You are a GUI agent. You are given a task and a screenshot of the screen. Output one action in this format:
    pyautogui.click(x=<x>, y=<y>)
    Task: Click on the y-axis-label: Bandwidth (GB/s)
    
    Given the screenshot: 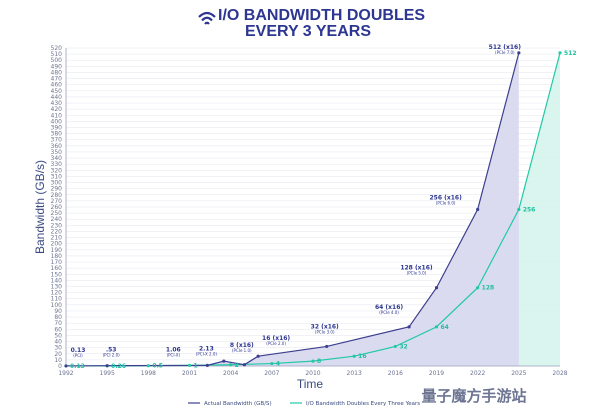 What is the action you would take?
    pyautogui.click(x=40, y=207)
    